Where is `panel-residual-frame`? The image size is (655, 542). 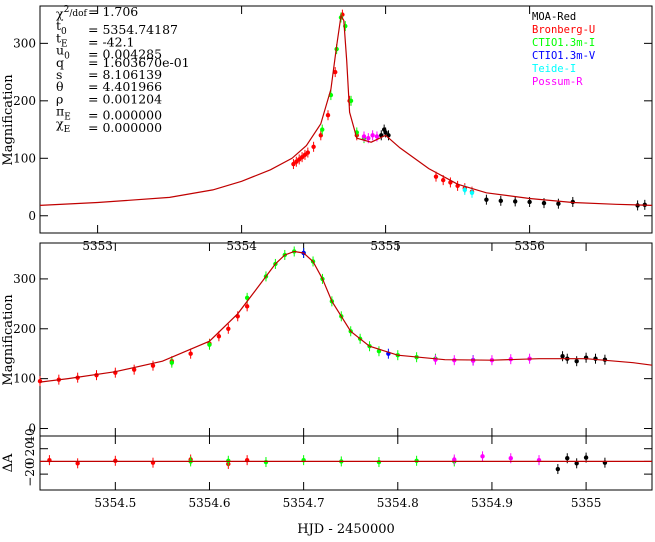 panel-residual-frame is located at coordinates (346, 463).